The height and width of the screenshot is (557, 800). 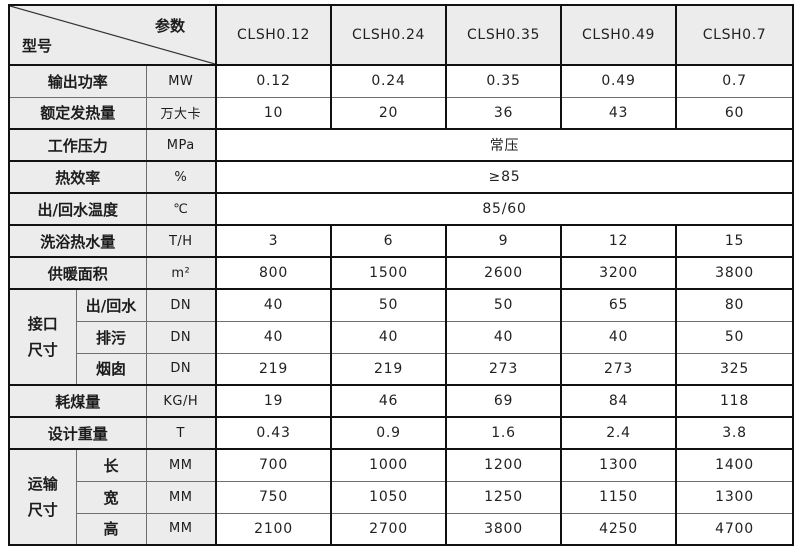 I want to click on model-header: CLSH0.12, so click(x=273, y=34).